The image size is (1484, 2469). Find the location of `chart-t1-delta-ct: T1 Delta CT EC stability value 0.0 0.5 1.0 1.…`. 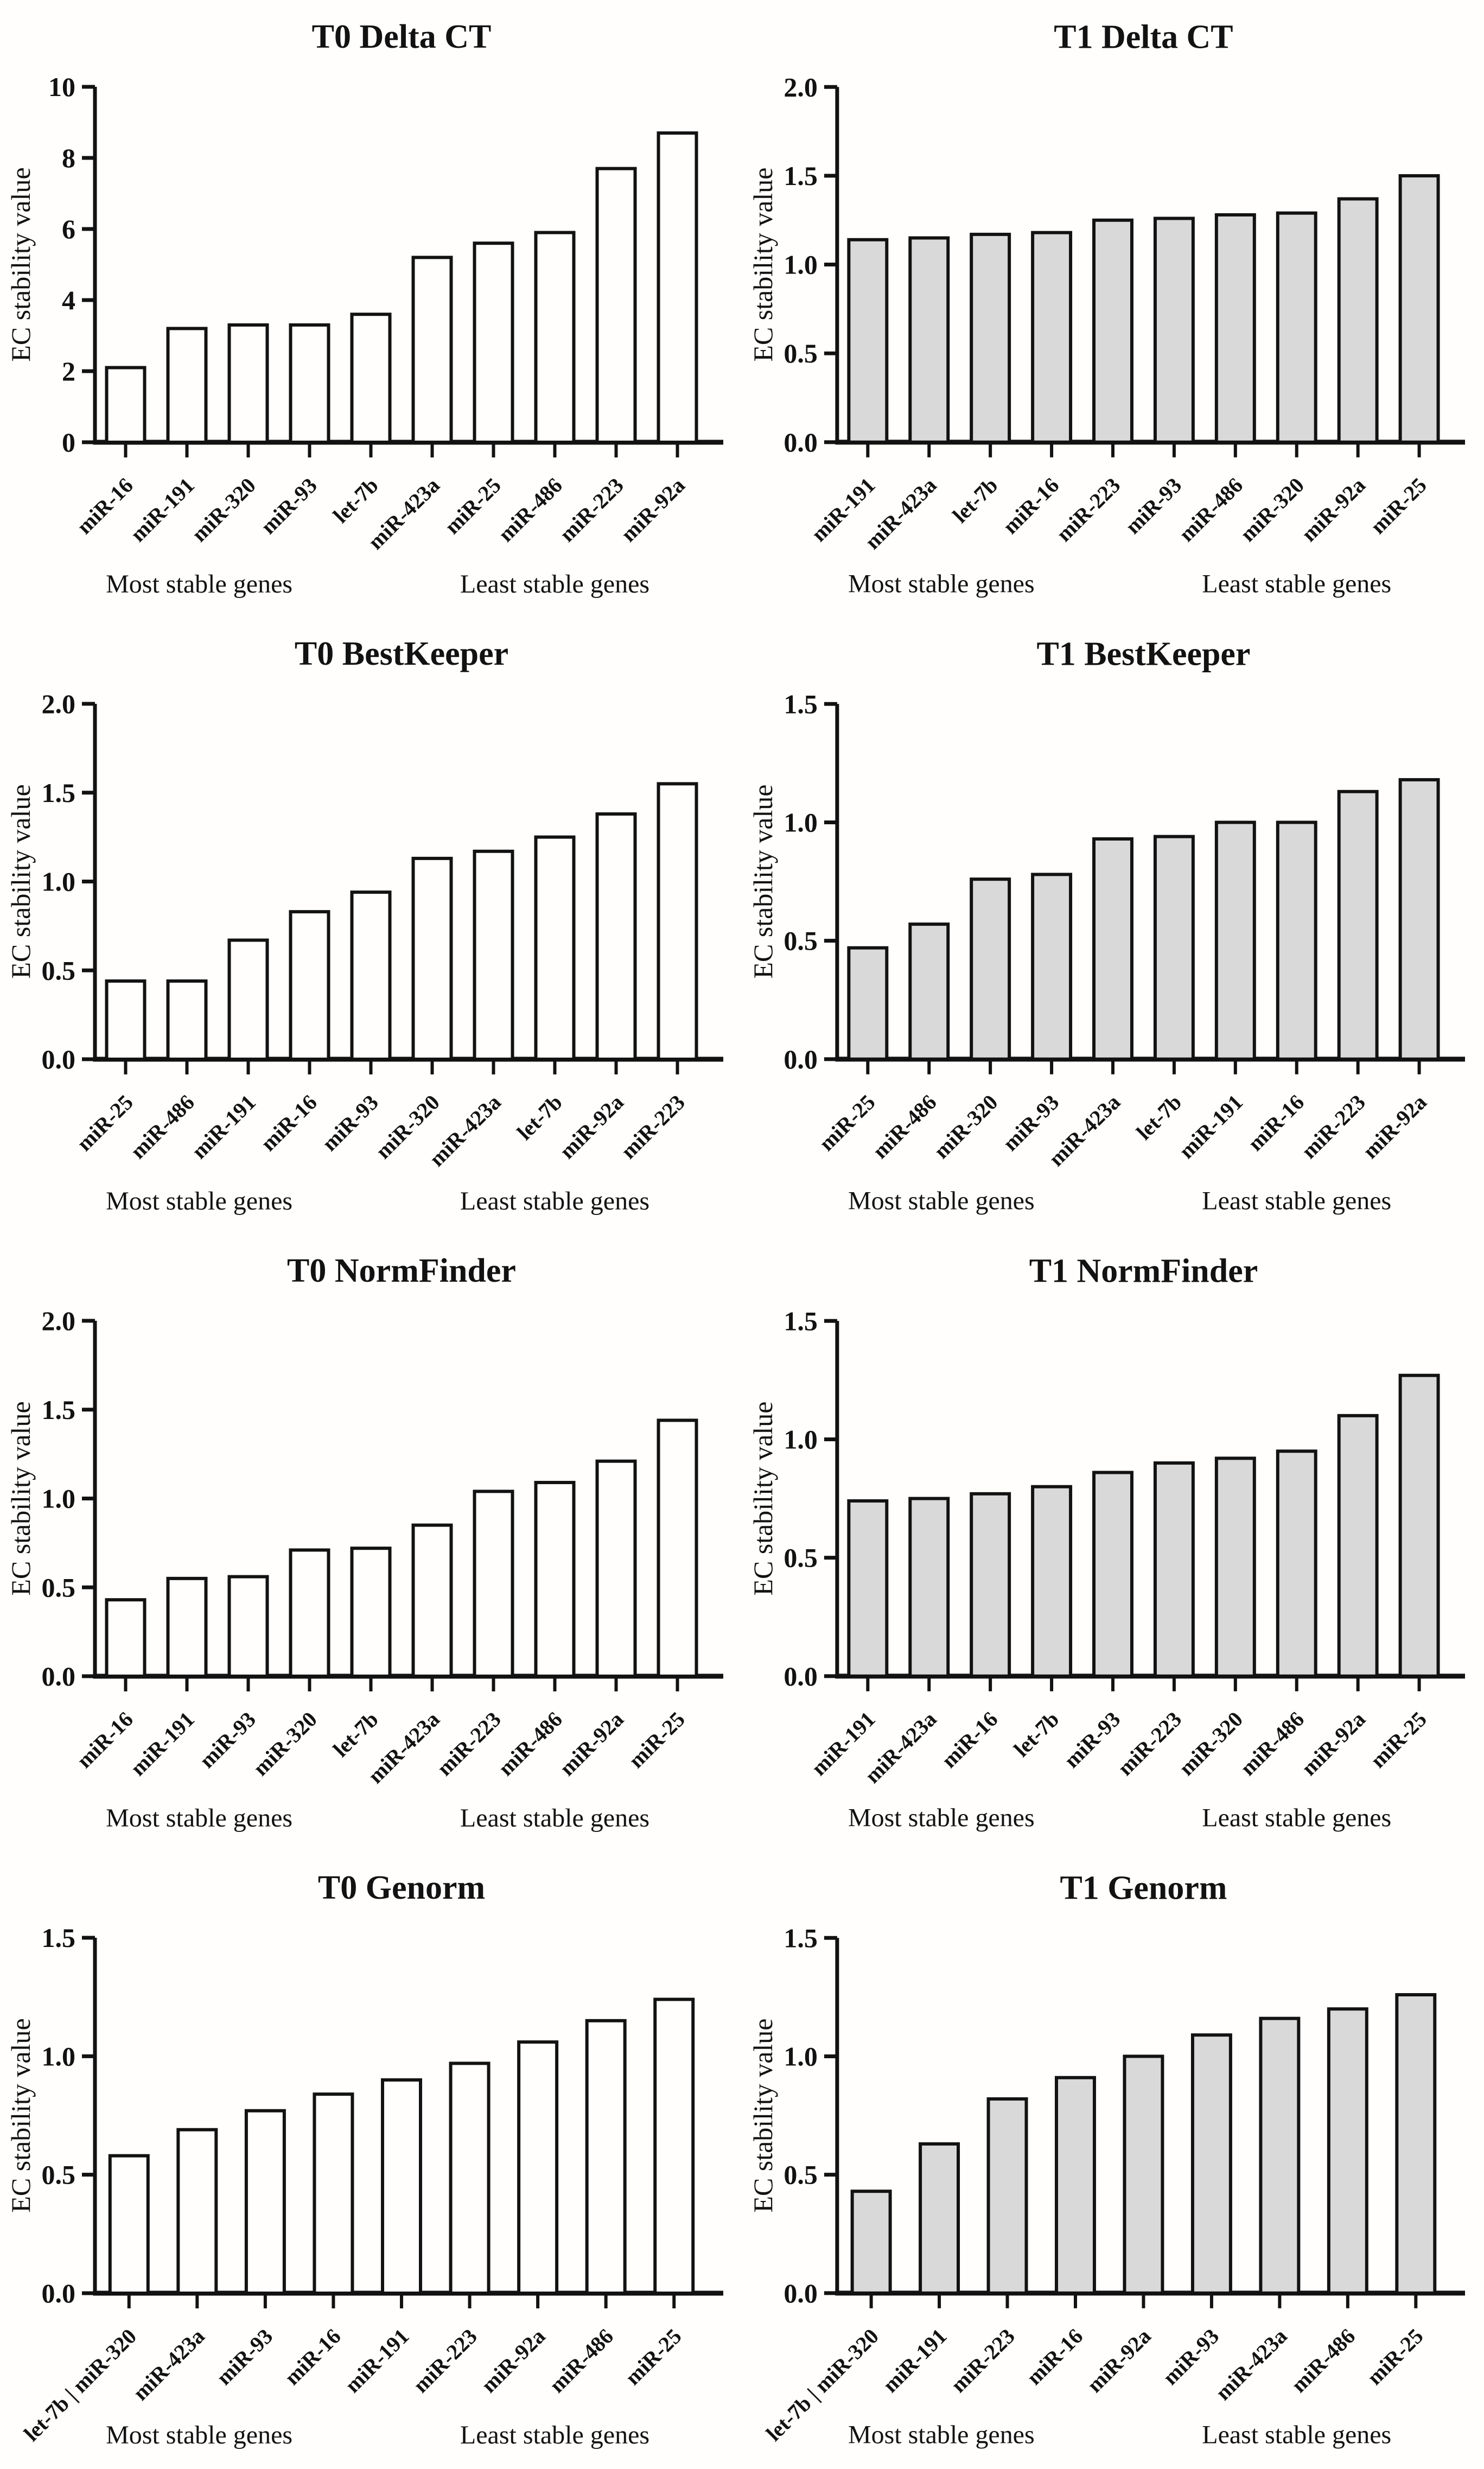

chart-t1-delta-ct: T1 Delta CT EC stability value 0.0 0.5 1.0 1.… is located at coordinates (1113, 308).